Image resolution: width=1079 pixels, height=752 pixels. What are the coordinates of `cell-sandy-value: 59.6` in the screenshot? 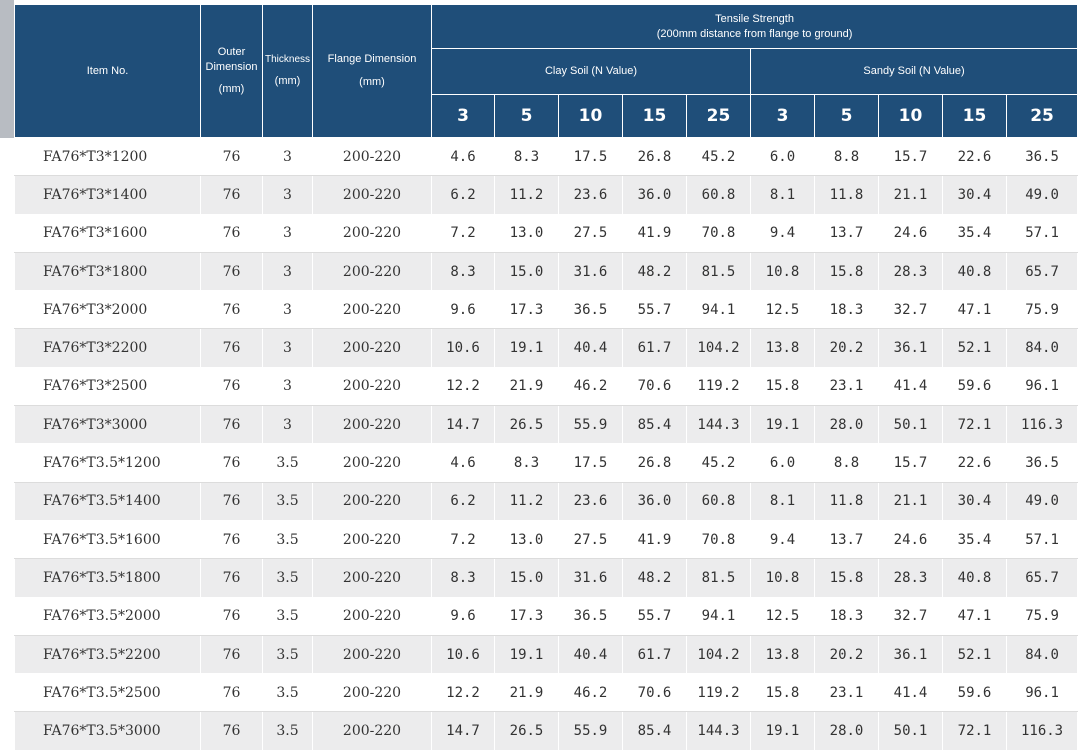 It's located at (974, 387).